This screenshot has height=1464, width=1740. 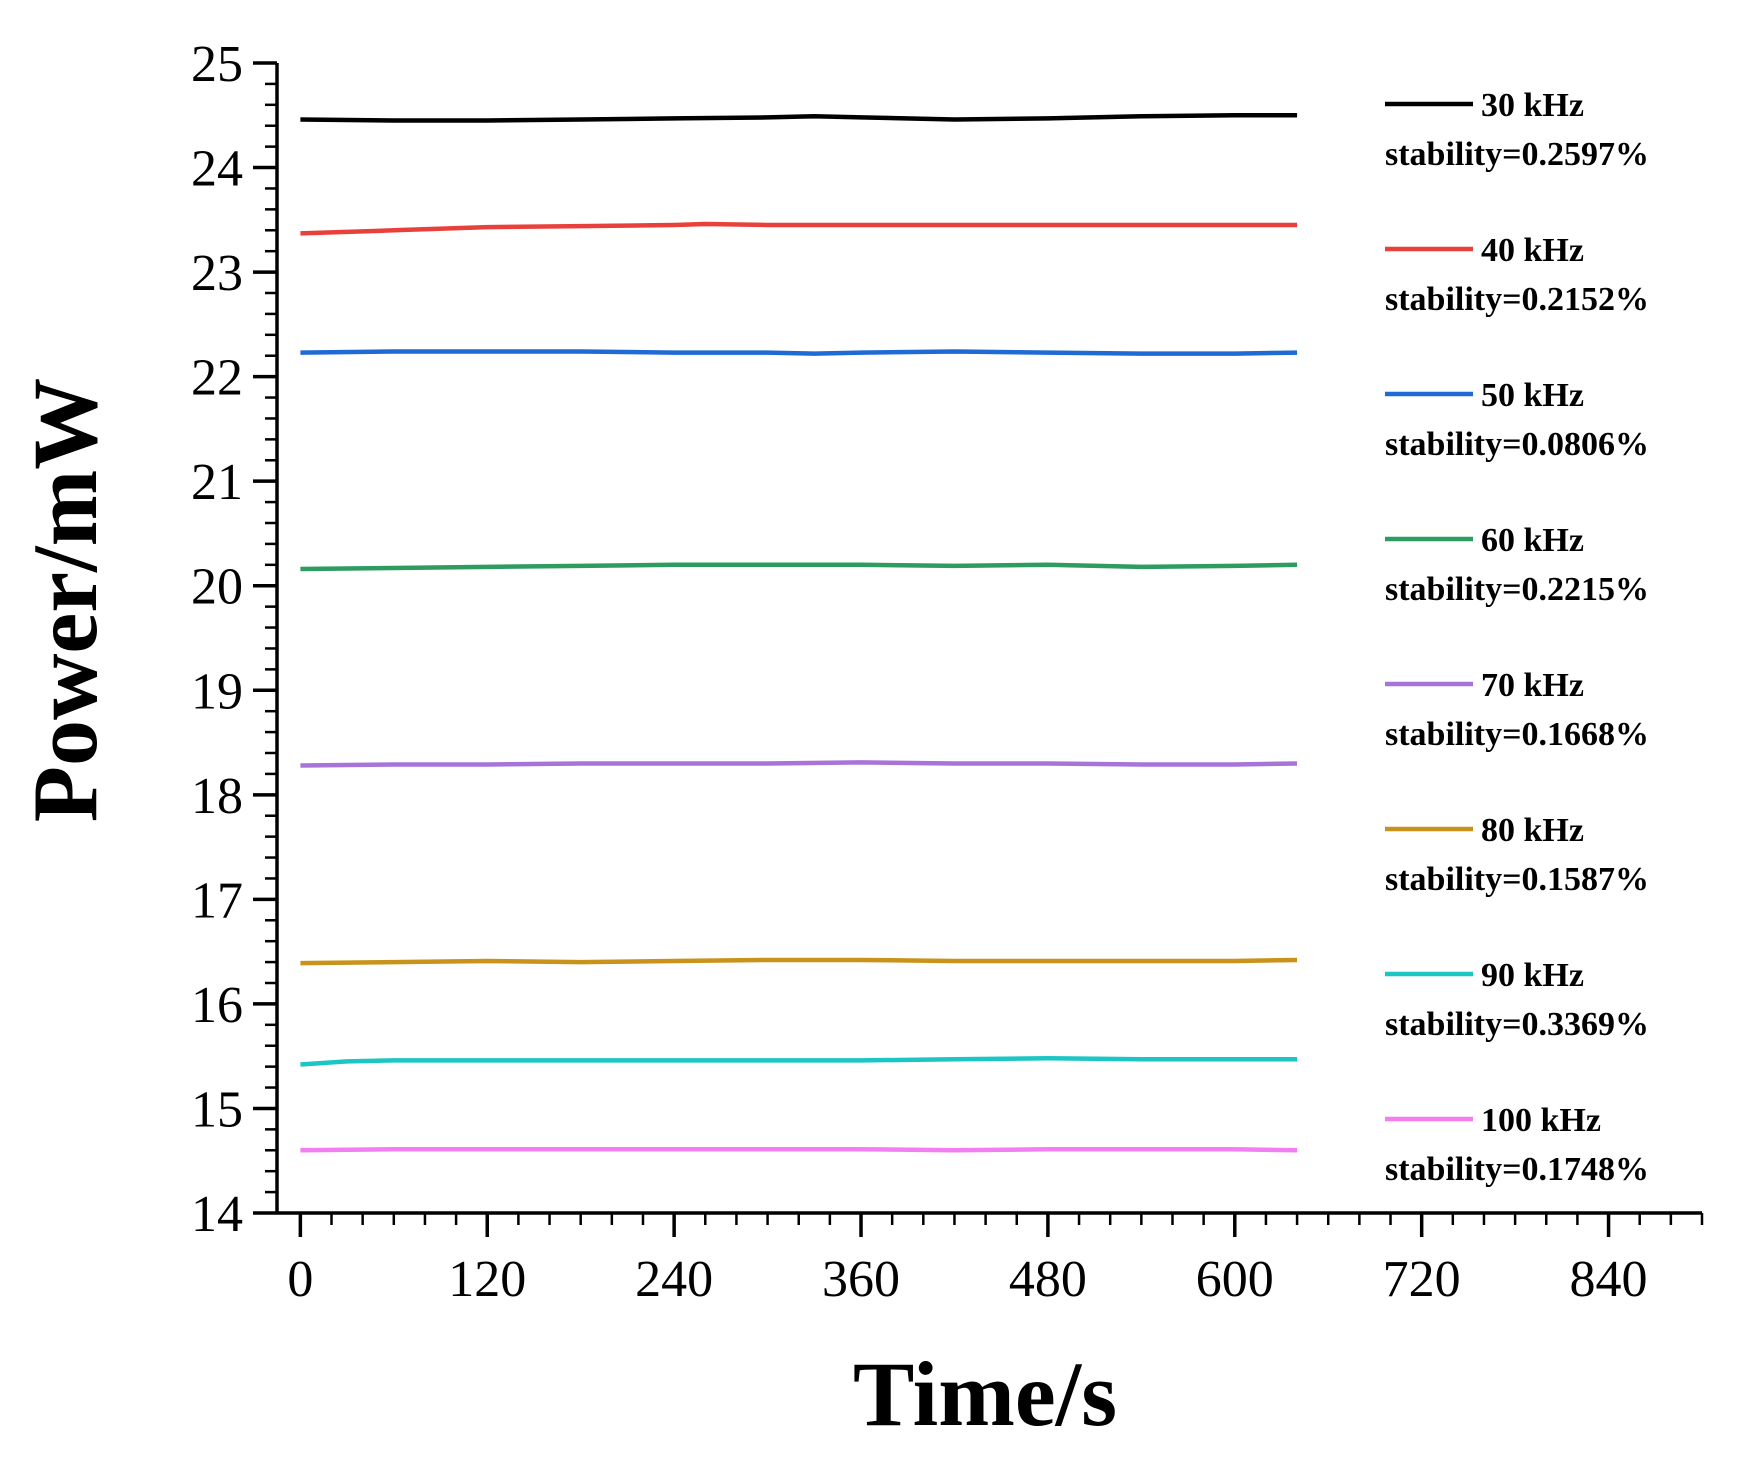 I want to click on y-tick-label: 22, so click(x=217, y=378).